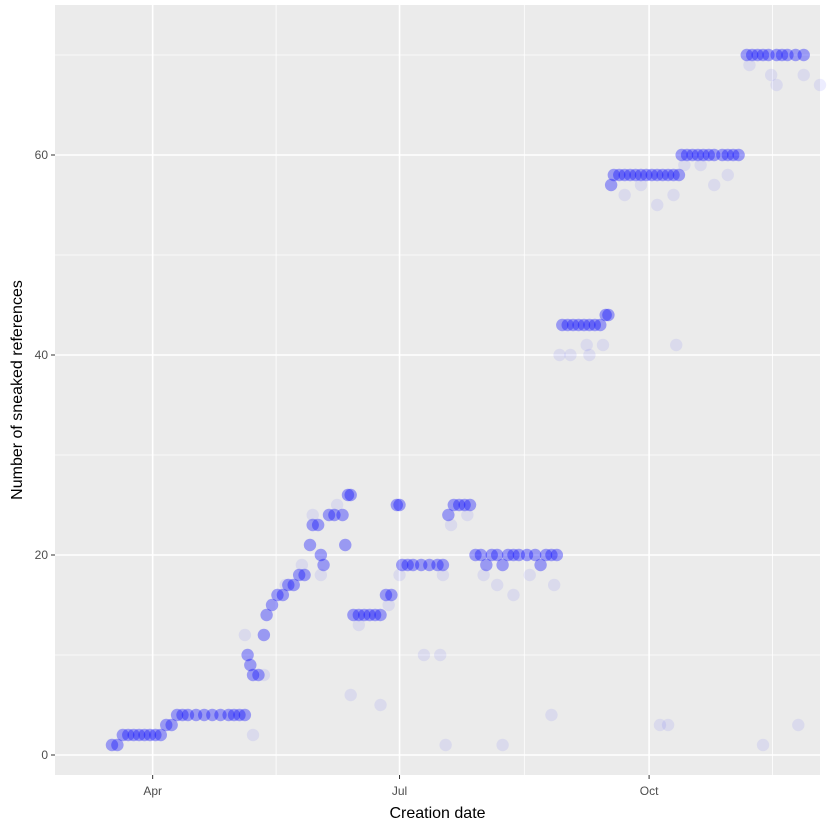 This screenshot has height=830, width=830. What do you see at coordinates (42, 355) in the screenshot?
I see `y-tick-label: 40` at bounding box center [42, 355].